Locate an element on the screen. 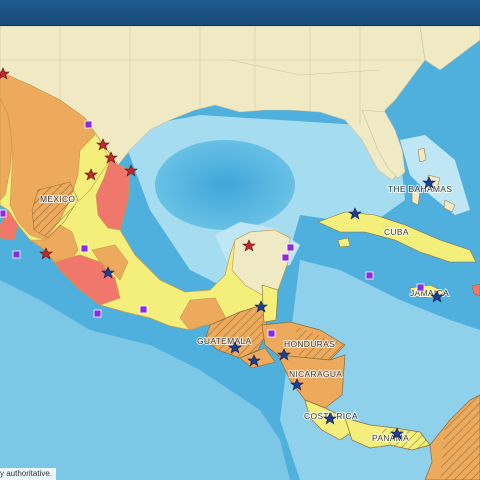 This screenshot has width=480, height=480. bahamas-shelf is located at coordinates (435, 175).